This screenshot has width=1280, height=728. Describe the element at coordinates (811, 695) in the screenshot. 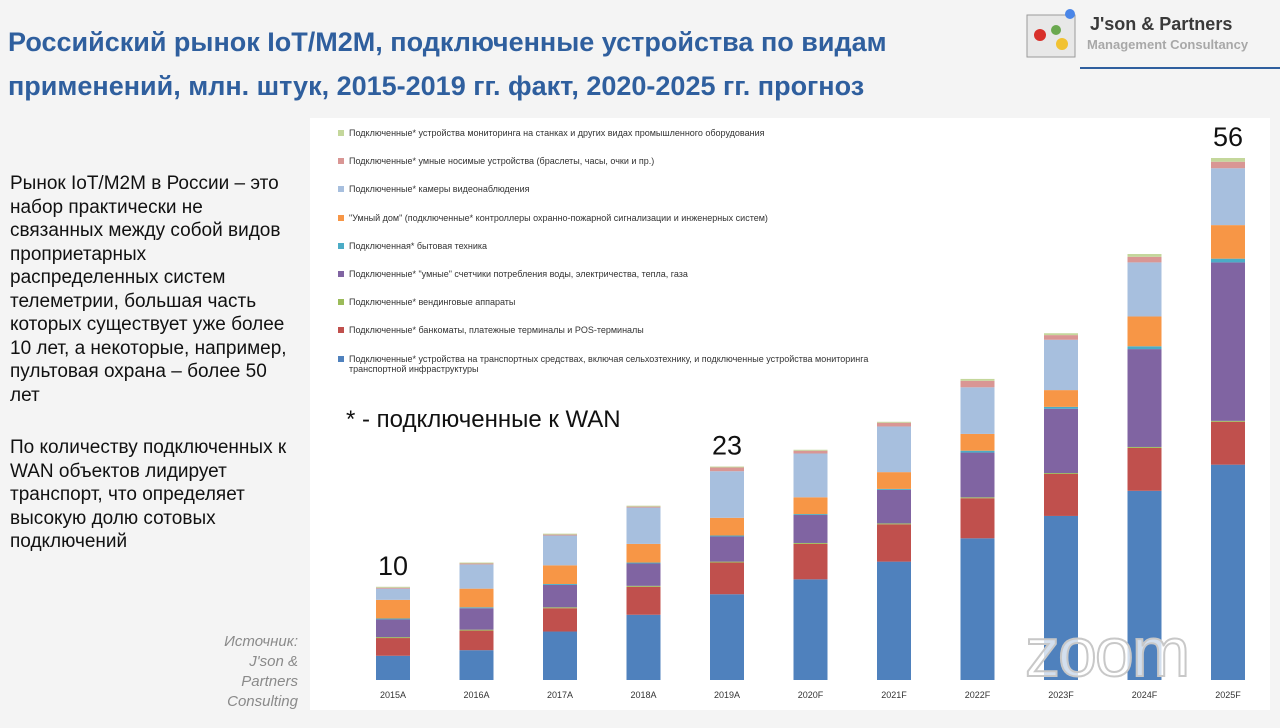

I see `x-tick-label: 2020F` at that location.